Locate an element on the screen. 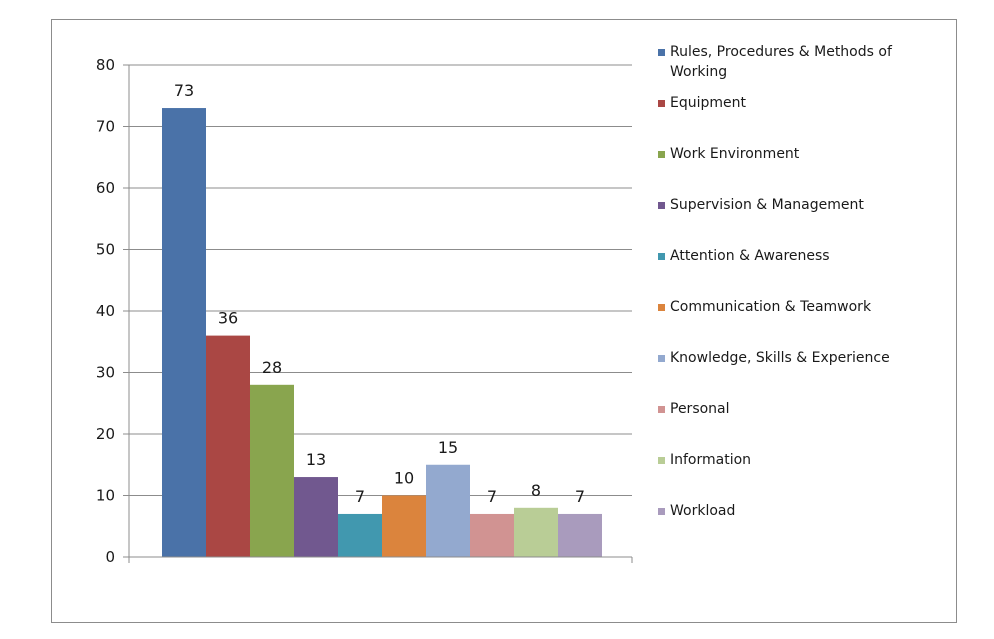  y-axis-ticks: 0 10 20 30 40 50 60 70 80 is located at coordinates (112, 311).